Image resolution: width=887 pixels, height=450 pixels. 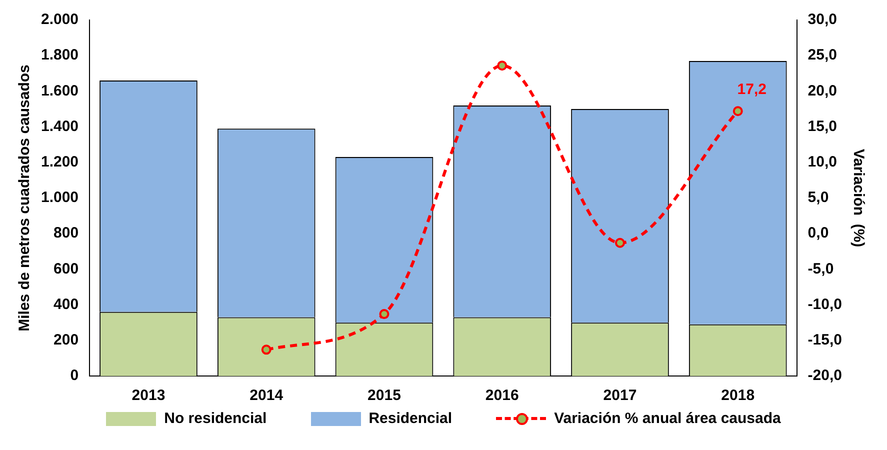 What do you see at coordinates (74, 375) in the screenshot?
I see `y-tick-label: 0` at bounding box center [74, 375].